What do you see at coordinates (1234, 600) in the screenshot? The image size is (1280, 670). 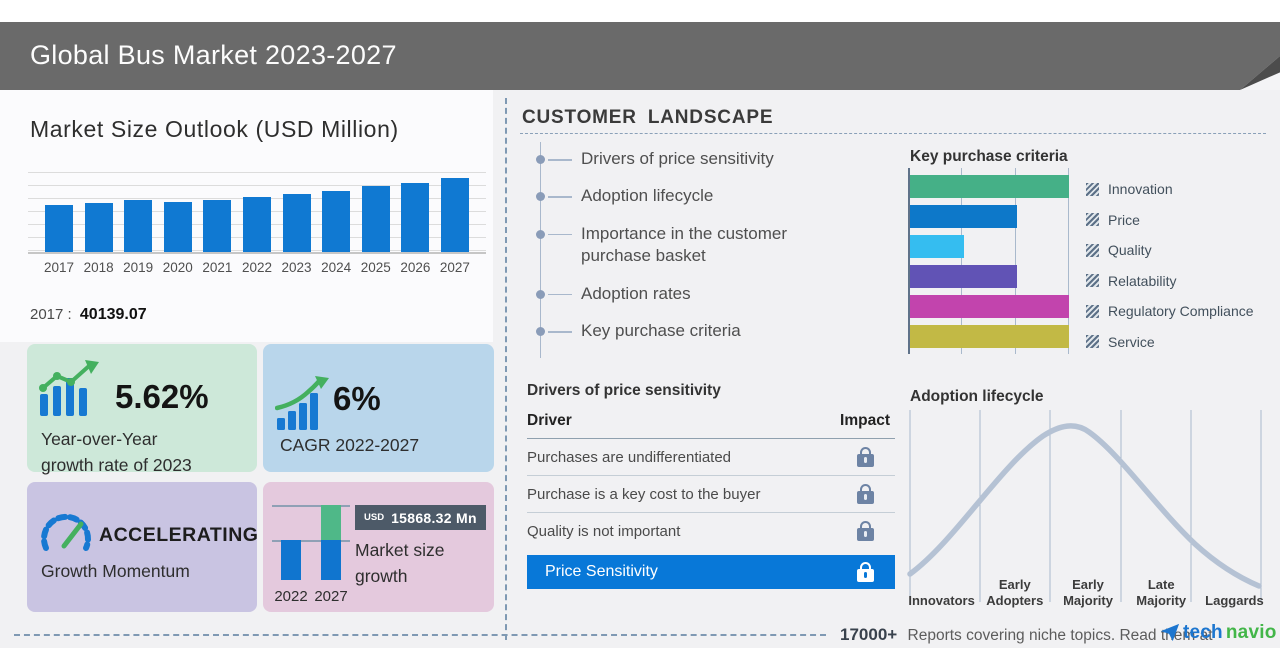 I see `lifecycle-stage-label: Laggards` at bounding box center [1234, 600].